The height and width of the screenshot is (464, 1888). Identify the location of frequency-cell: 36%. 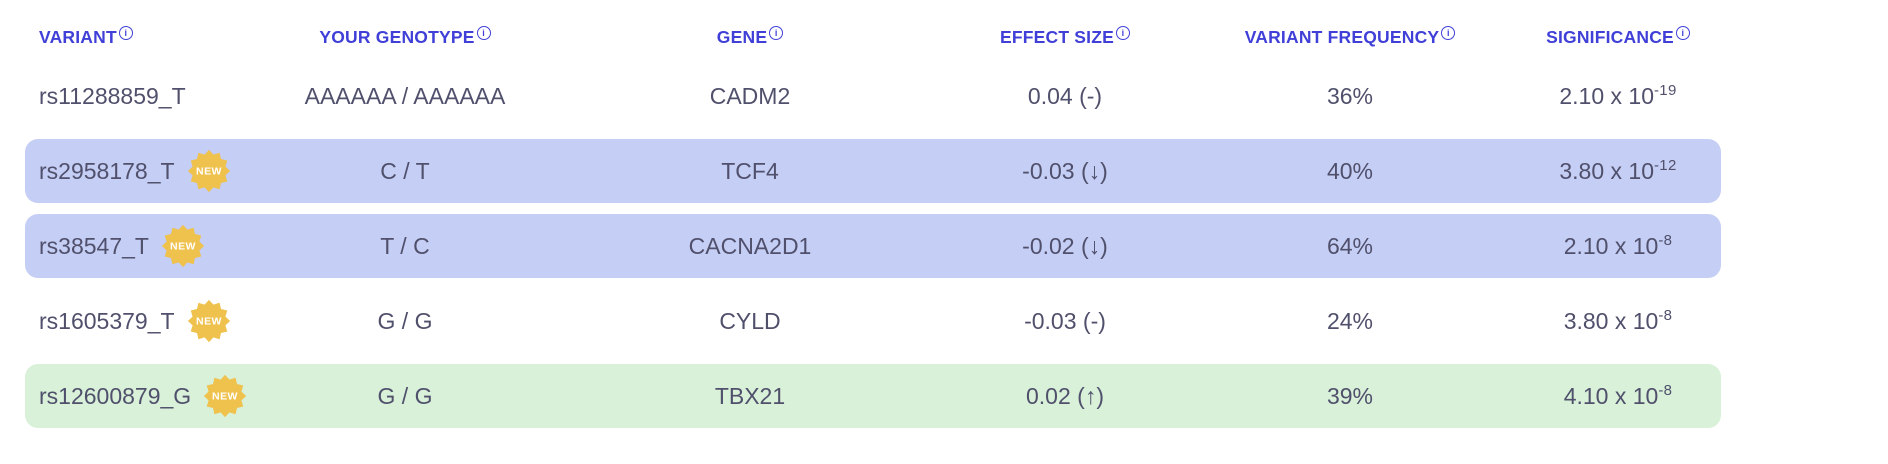
(1350, 95).